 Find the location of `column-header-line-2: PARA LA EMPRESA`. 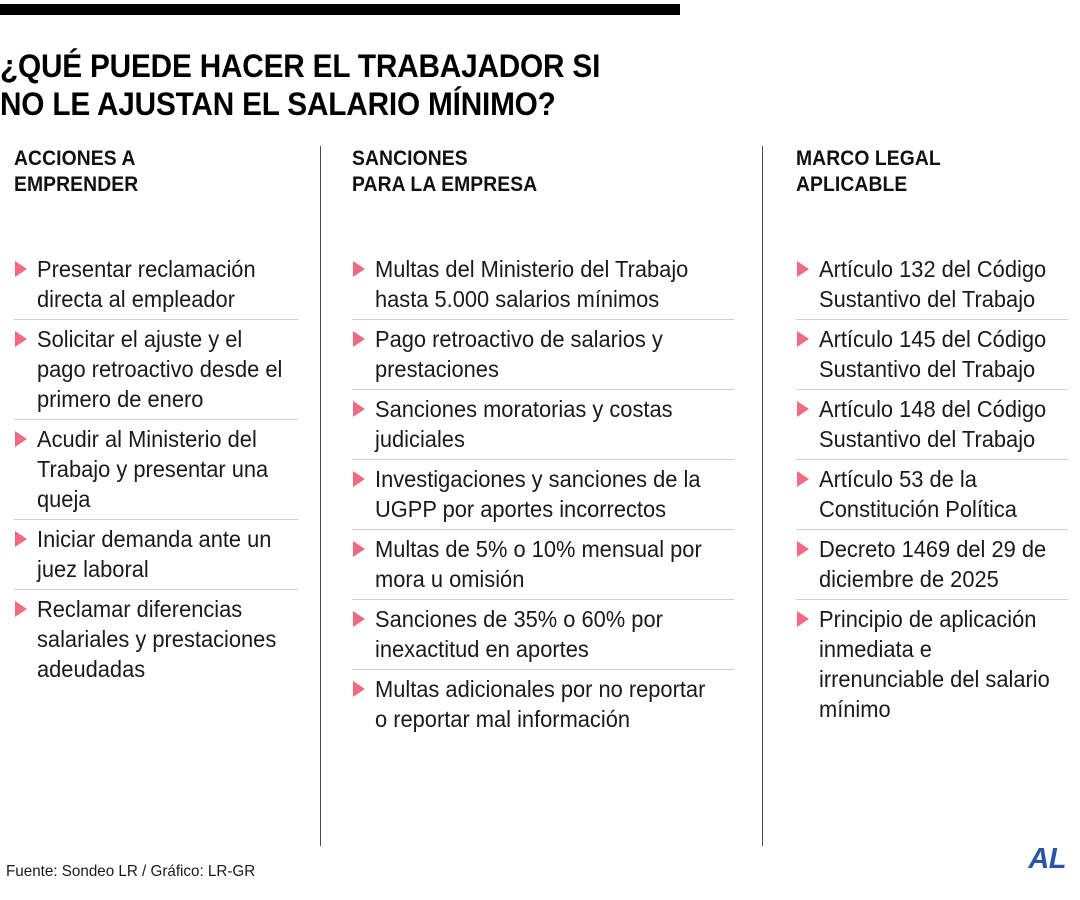

column-header-line-2: PARA LA EMPRESA is located at coordinates (445, 184).